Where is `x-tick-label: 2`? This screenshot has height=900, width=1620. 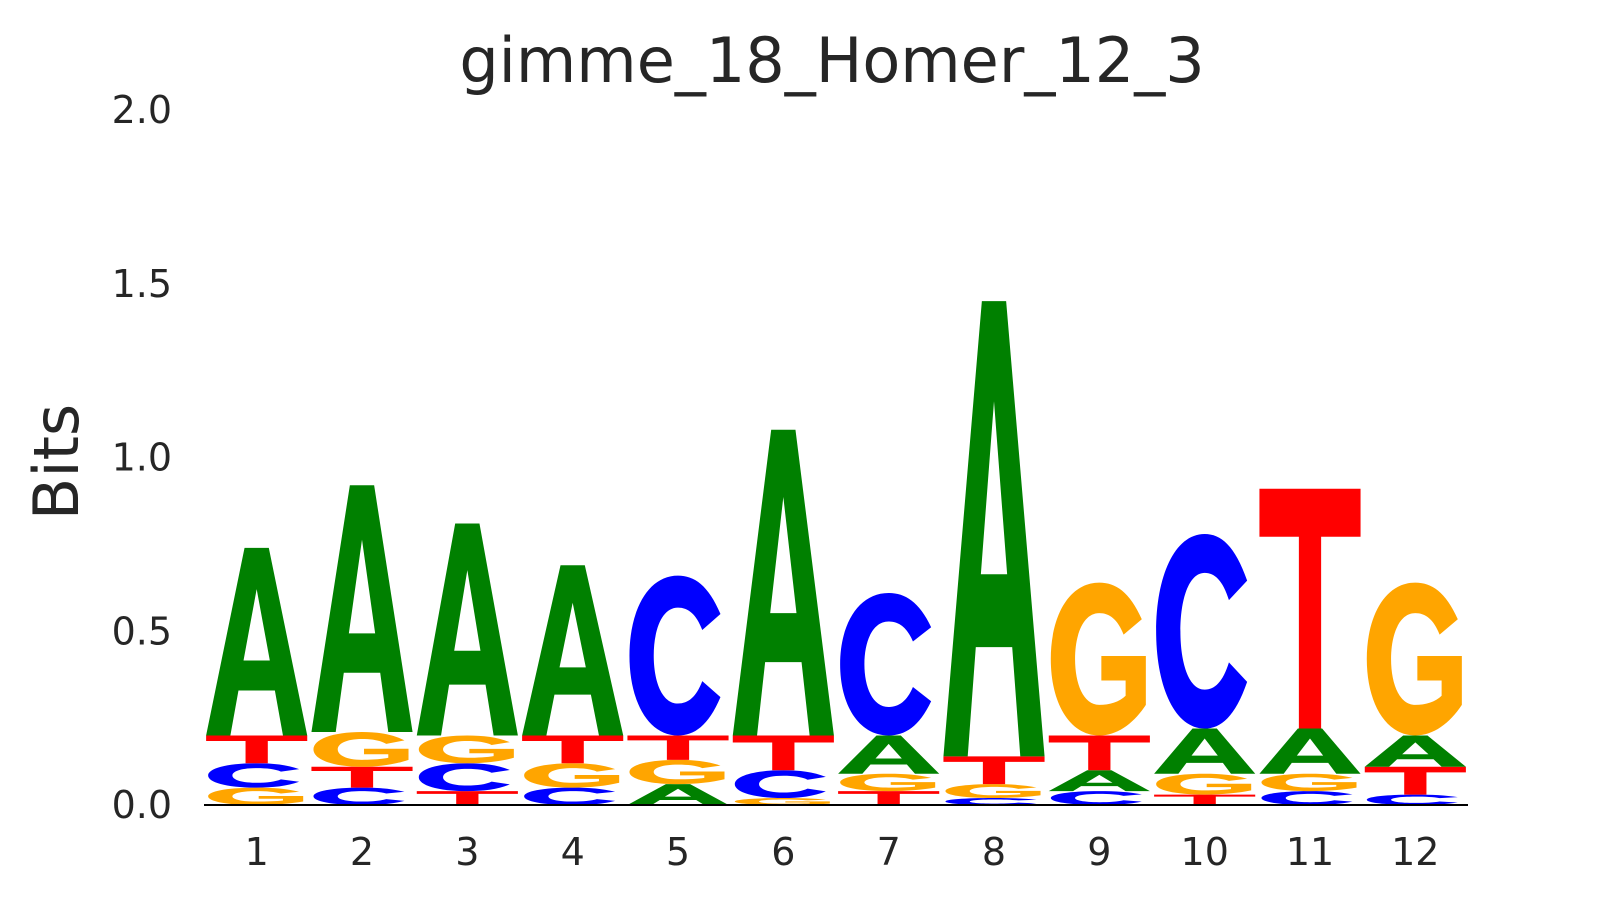
x-tick-label: 2 is located at coordinates (362, 852).